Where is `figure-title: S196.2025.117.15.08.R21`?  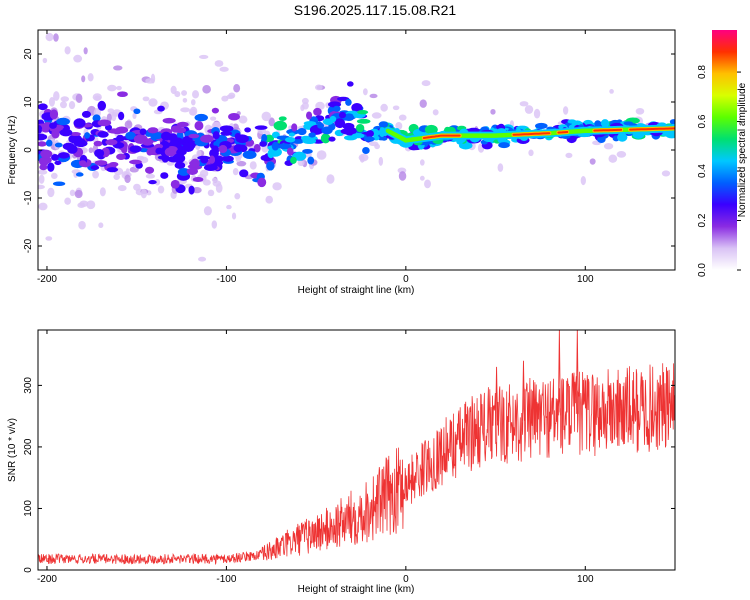
figure-title: S196.2025.117.15.08.R21 is located at coordinates (375, 10).